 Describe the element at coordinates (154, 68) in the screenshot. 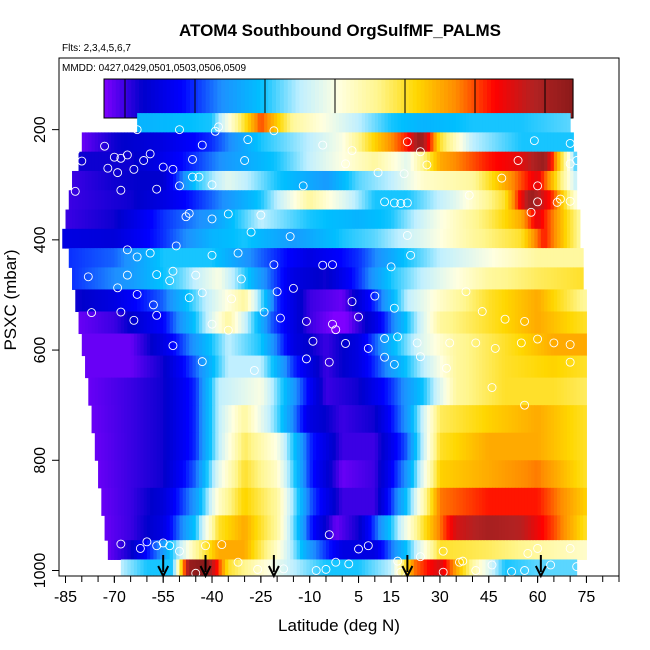

I see `dates-note: MMDD: 0427,0429,0501,0503,0506,0509` at that location.